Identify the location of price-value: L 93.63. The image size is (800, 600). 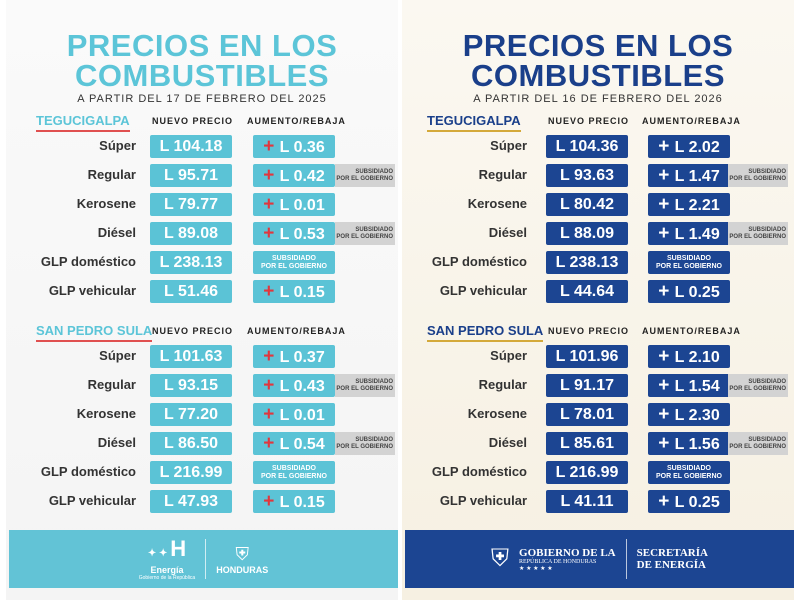
(587, 175).